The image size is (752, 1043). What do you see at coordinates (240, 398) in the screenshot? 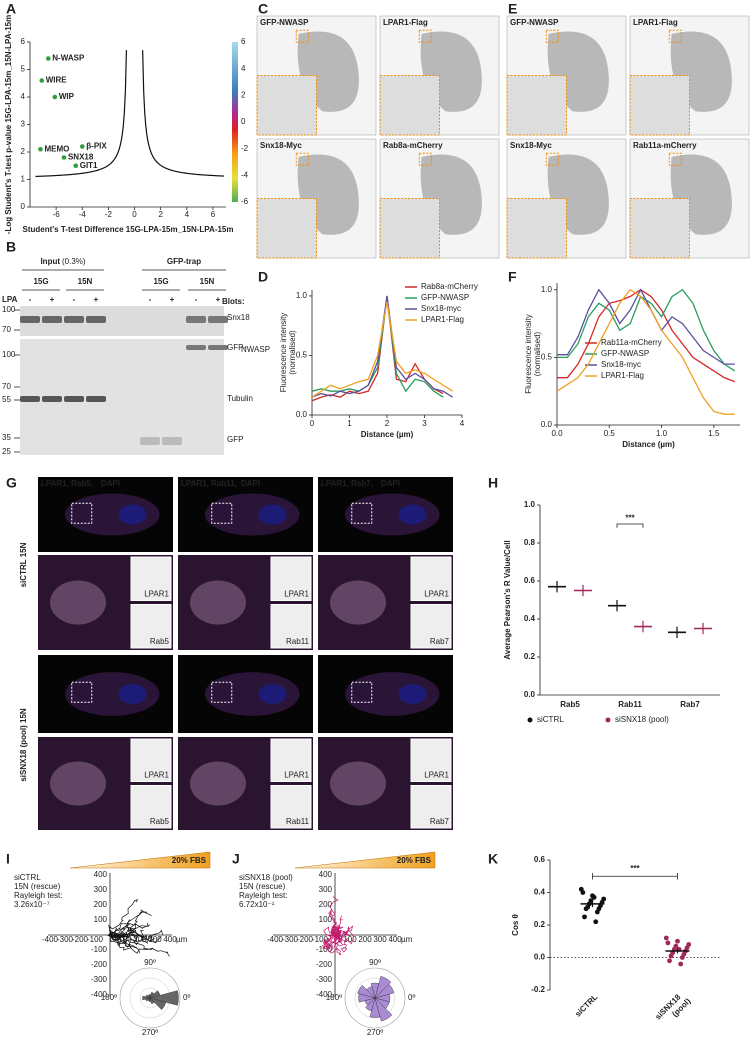
I see `label: Tubulin` at bounding box center [240, 398].